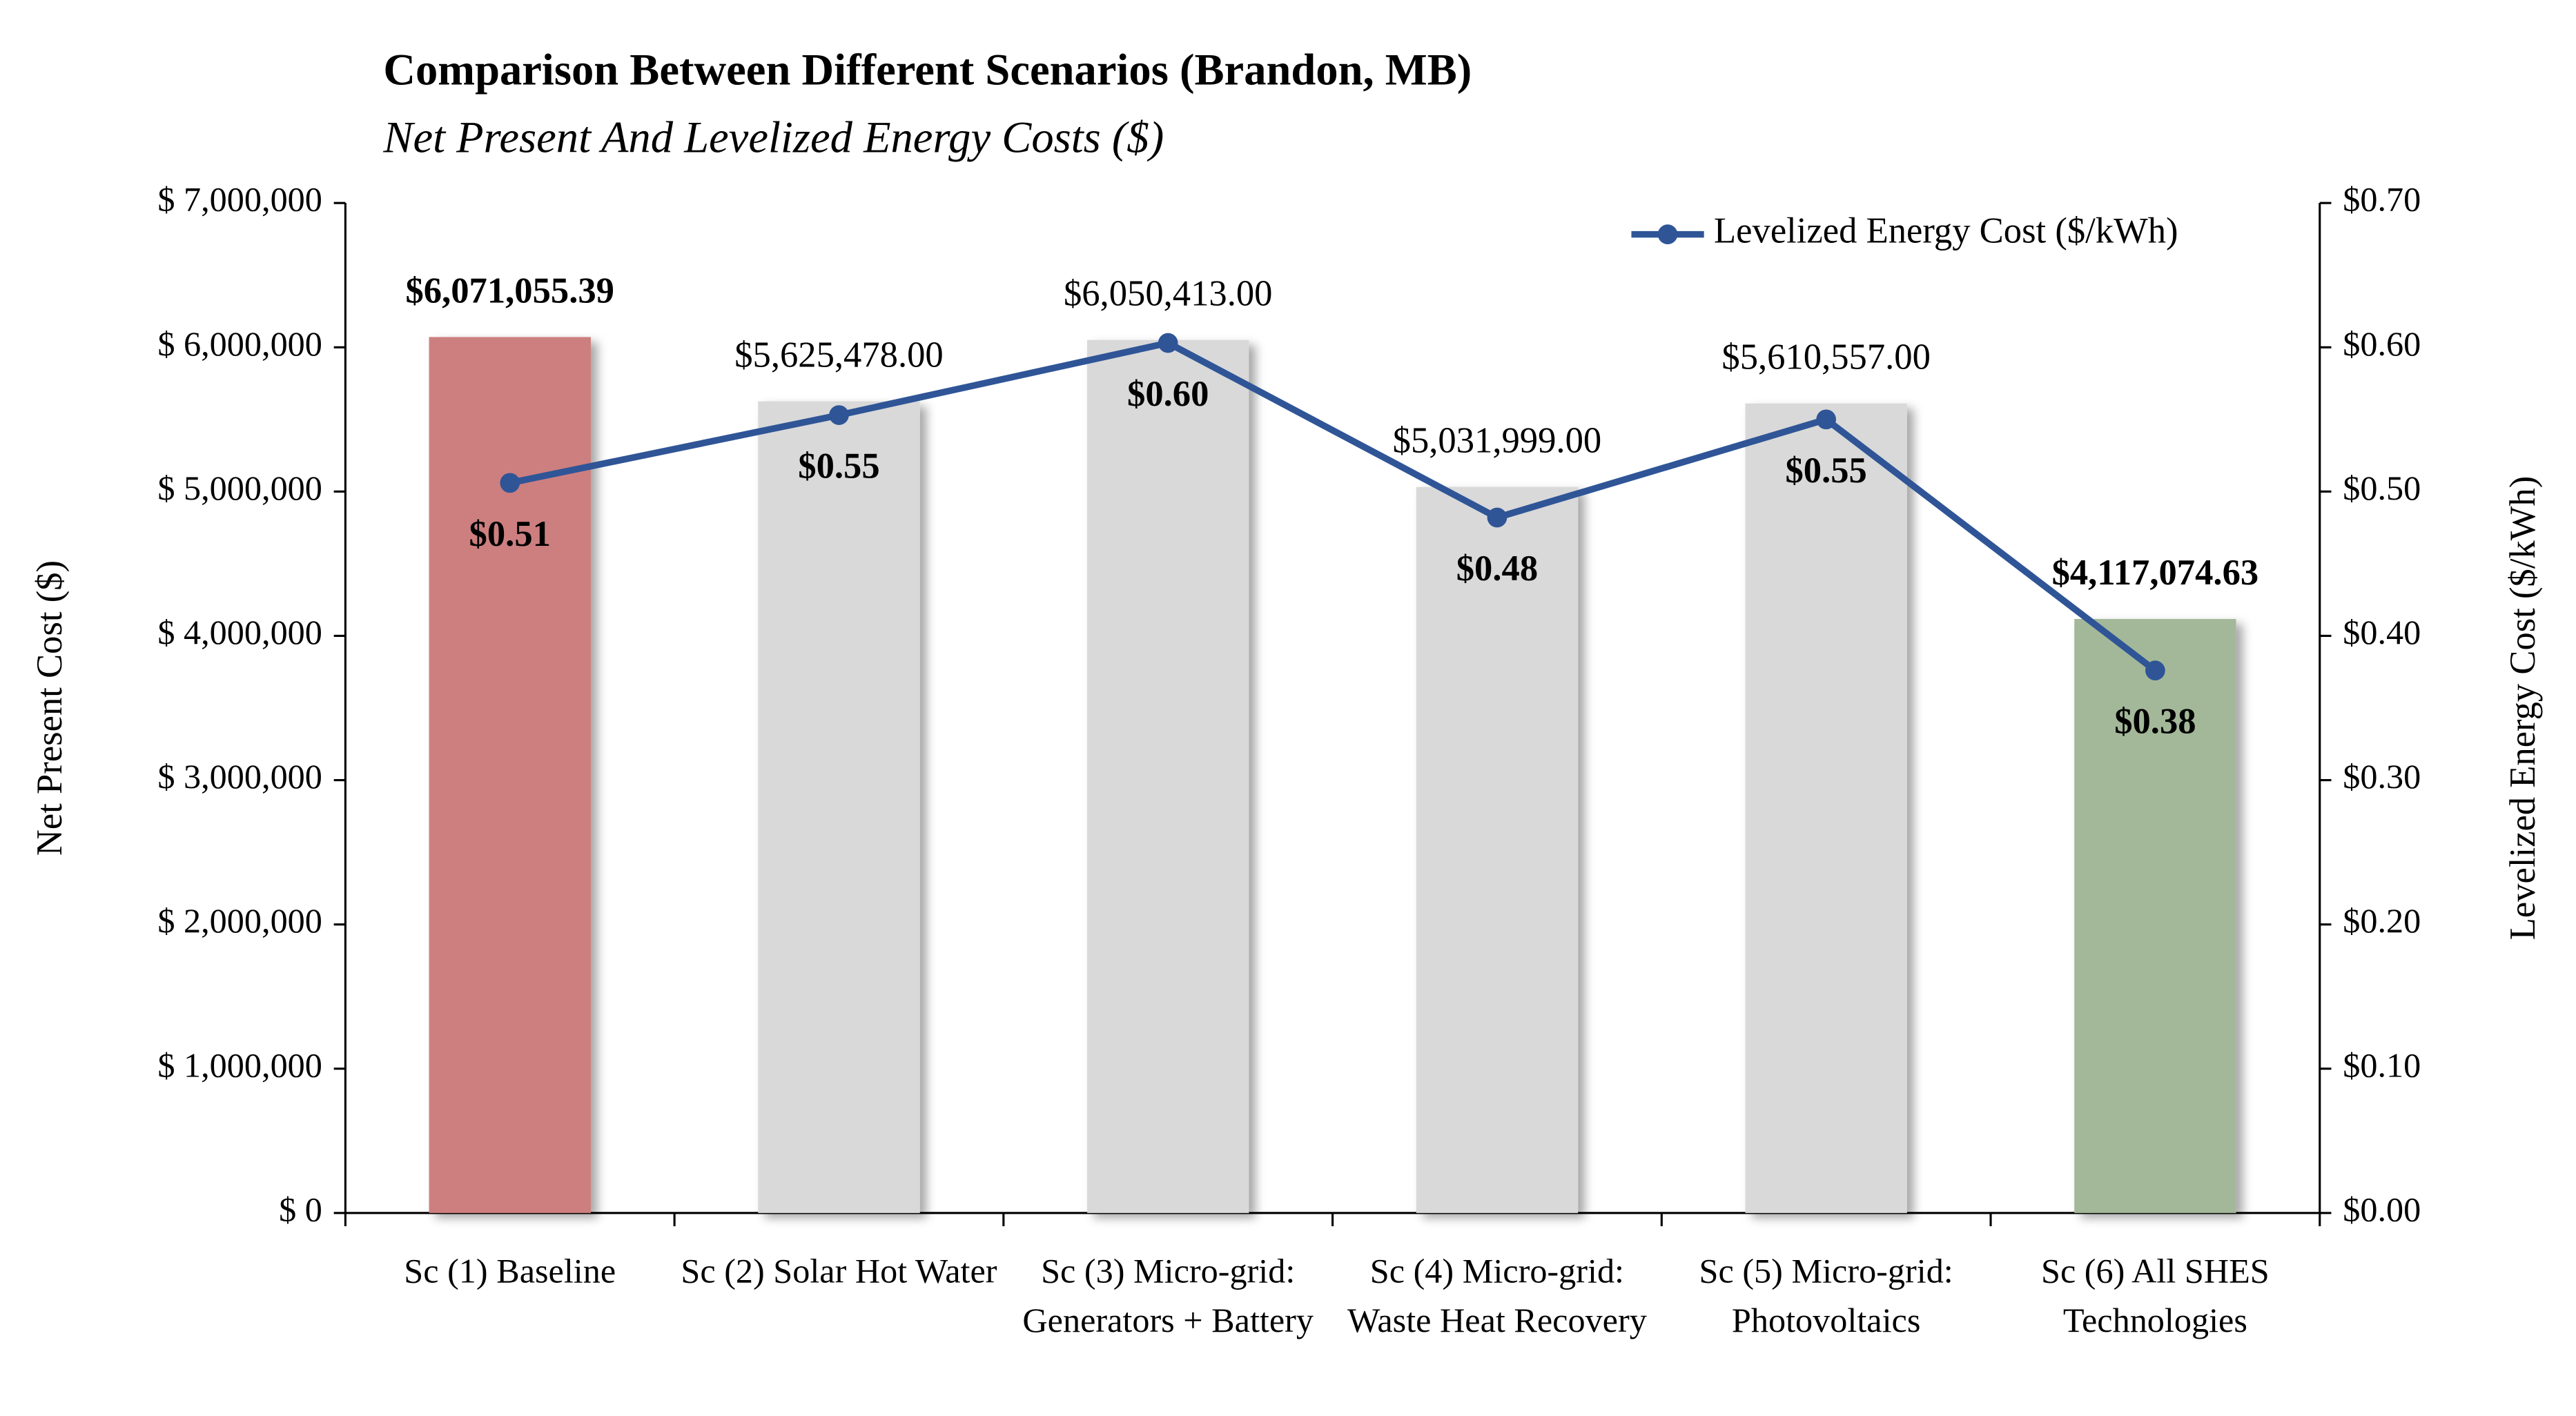 The image size is (2576, 1416). What do you see at coordinates (2382, 199) in the screenshot?
I see `y2-tick-label: $0.70` at bounding box center [2382, 199].